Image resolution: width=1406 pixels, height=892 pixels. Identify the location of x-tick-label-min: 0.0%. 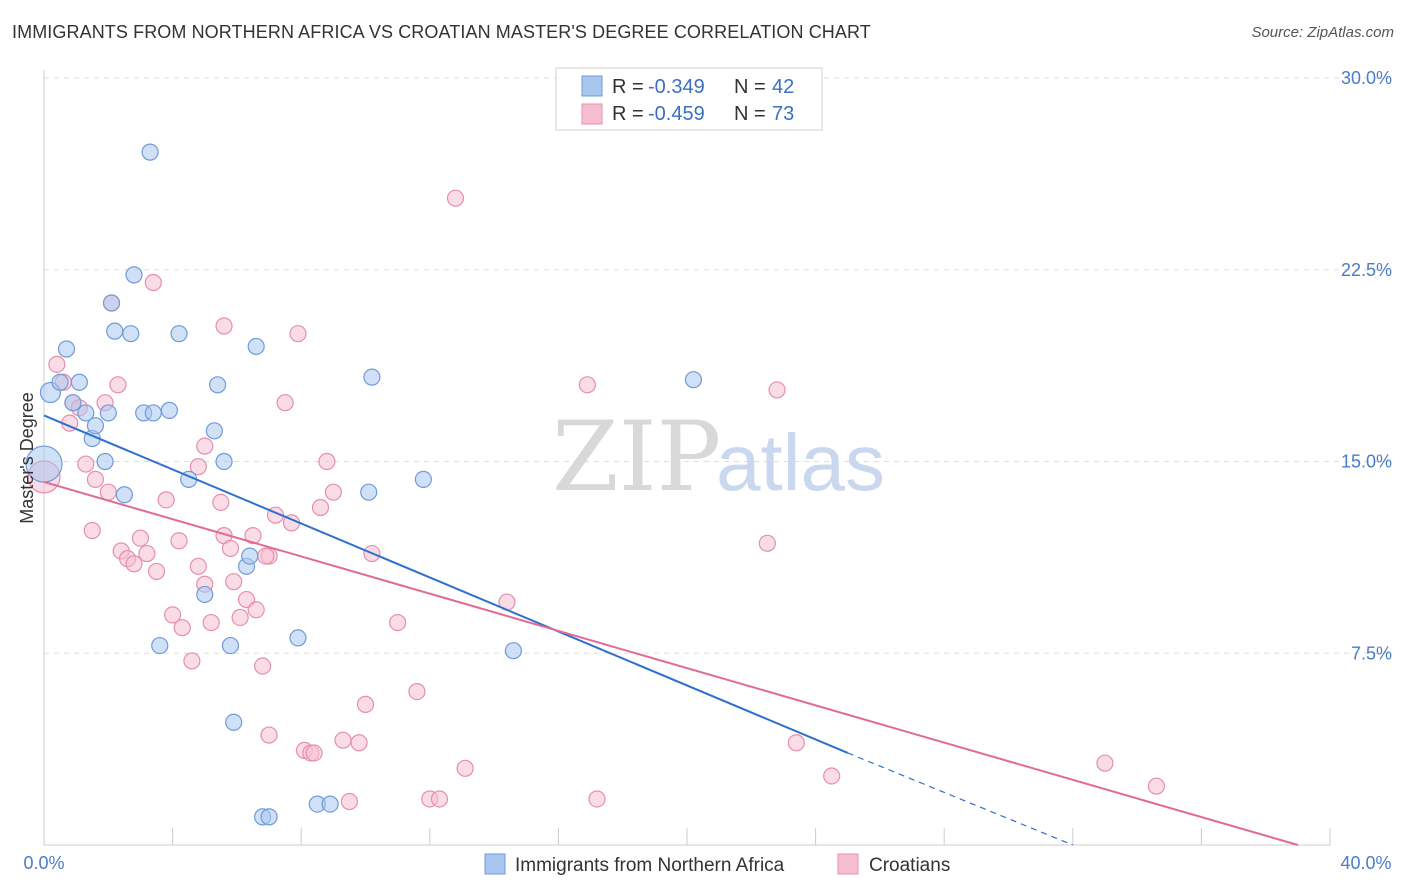
(43, 863).